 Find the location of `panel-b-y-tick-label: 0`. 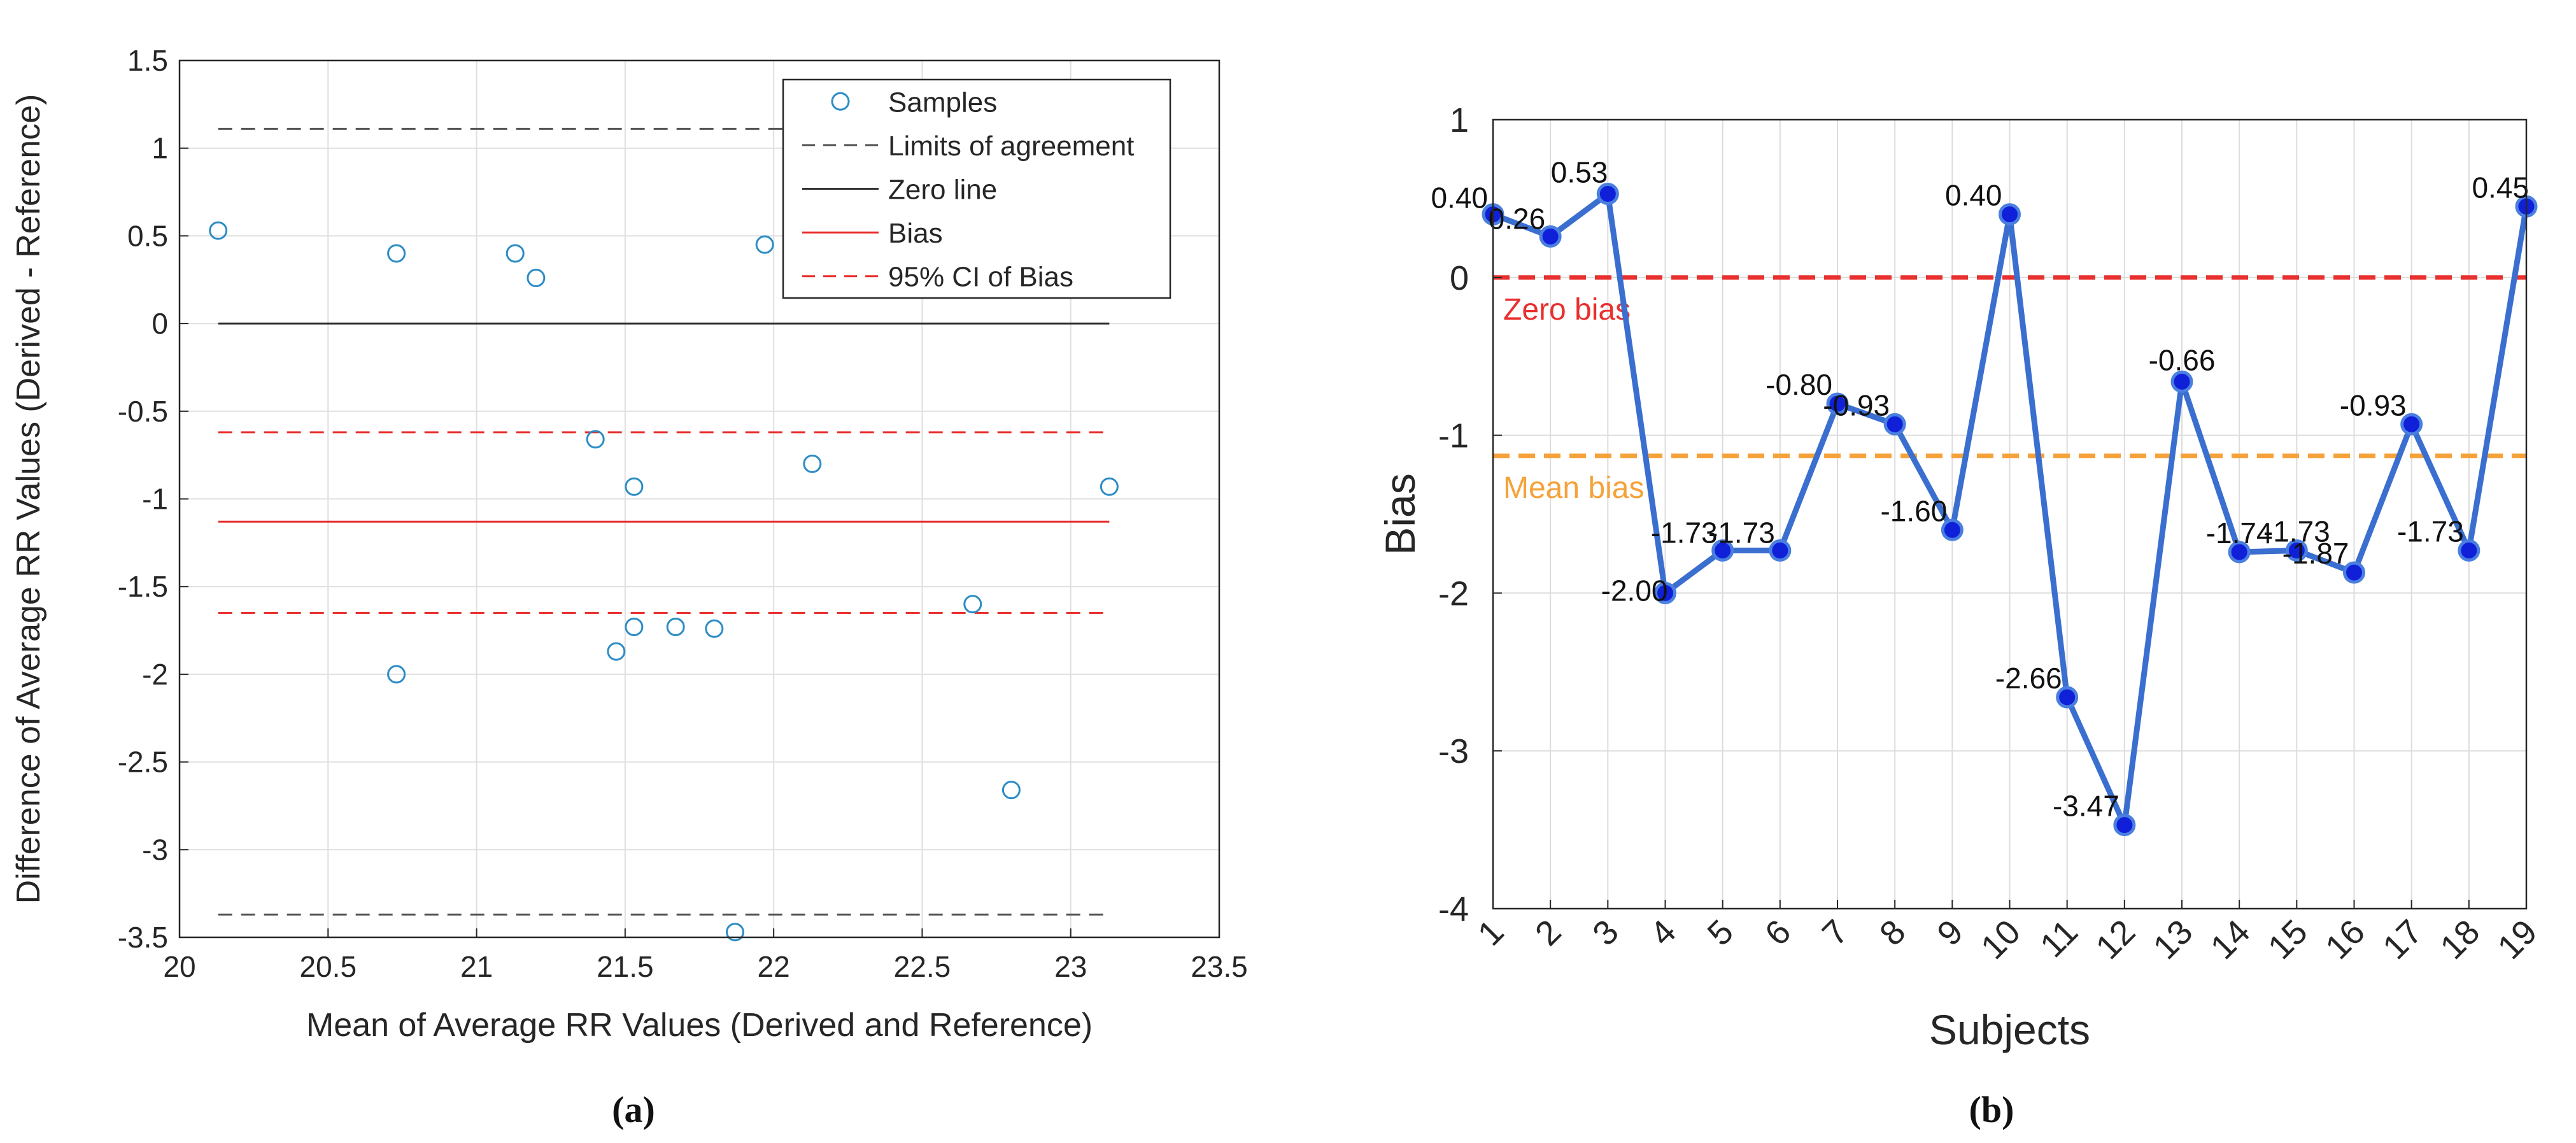

panel-b-y-tick-label: 0 is located at coordinates (1459, 278).